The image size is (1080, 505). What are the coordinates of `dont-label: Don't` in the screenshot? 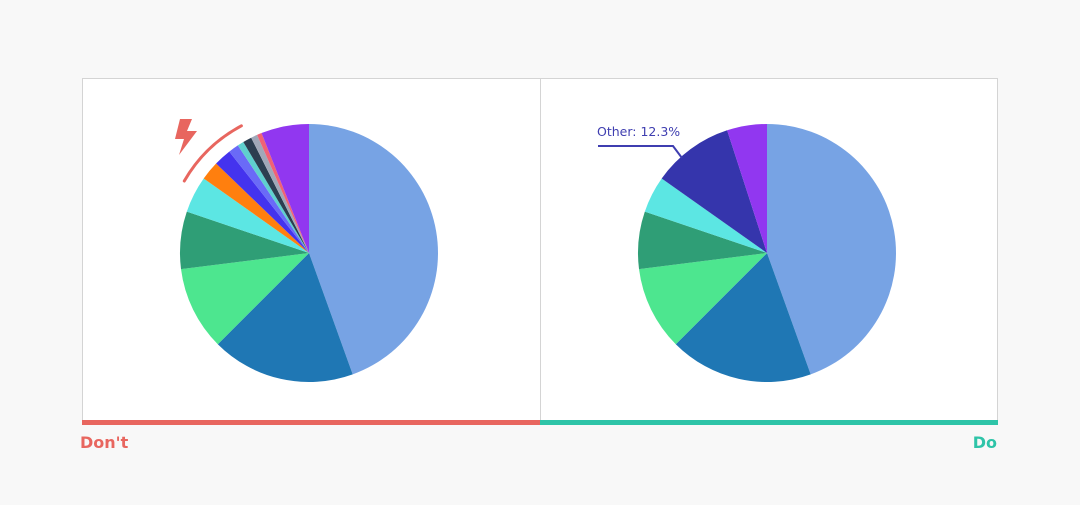 It's located at (104, 442).